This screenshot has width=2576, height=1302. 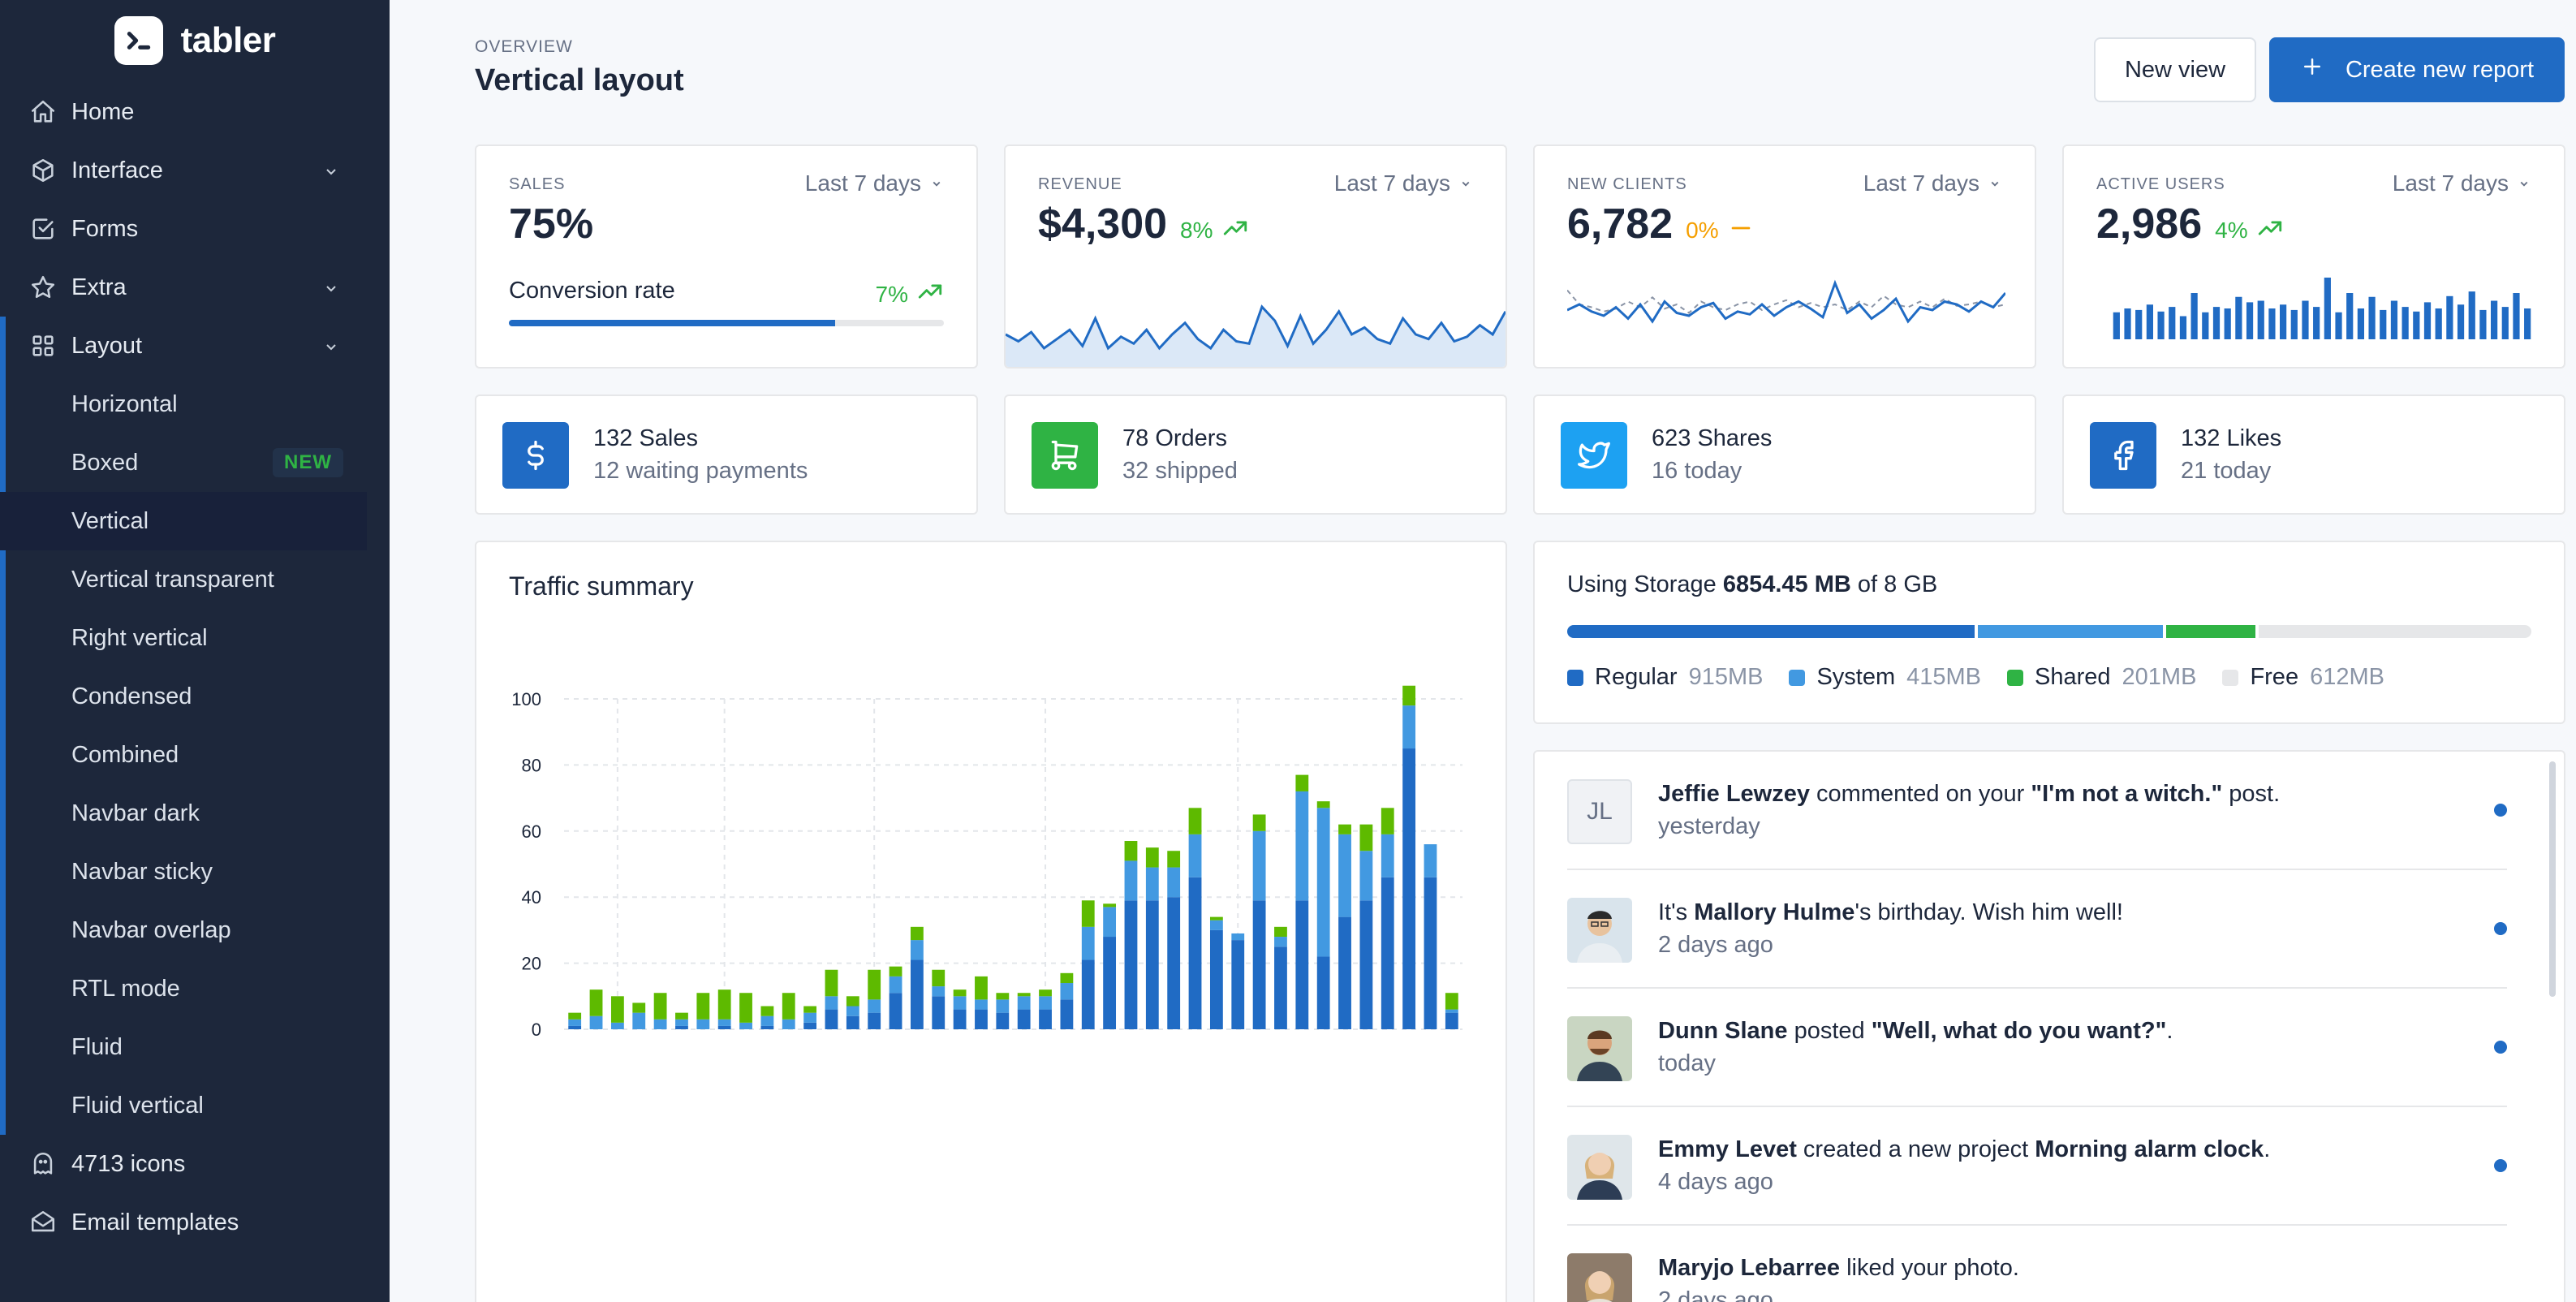 What do you see at coordinates (125, 403) in the screenshot?
I see `sidebar-subitem-horizontal: Horizontal` at bounding box center [125, 403].